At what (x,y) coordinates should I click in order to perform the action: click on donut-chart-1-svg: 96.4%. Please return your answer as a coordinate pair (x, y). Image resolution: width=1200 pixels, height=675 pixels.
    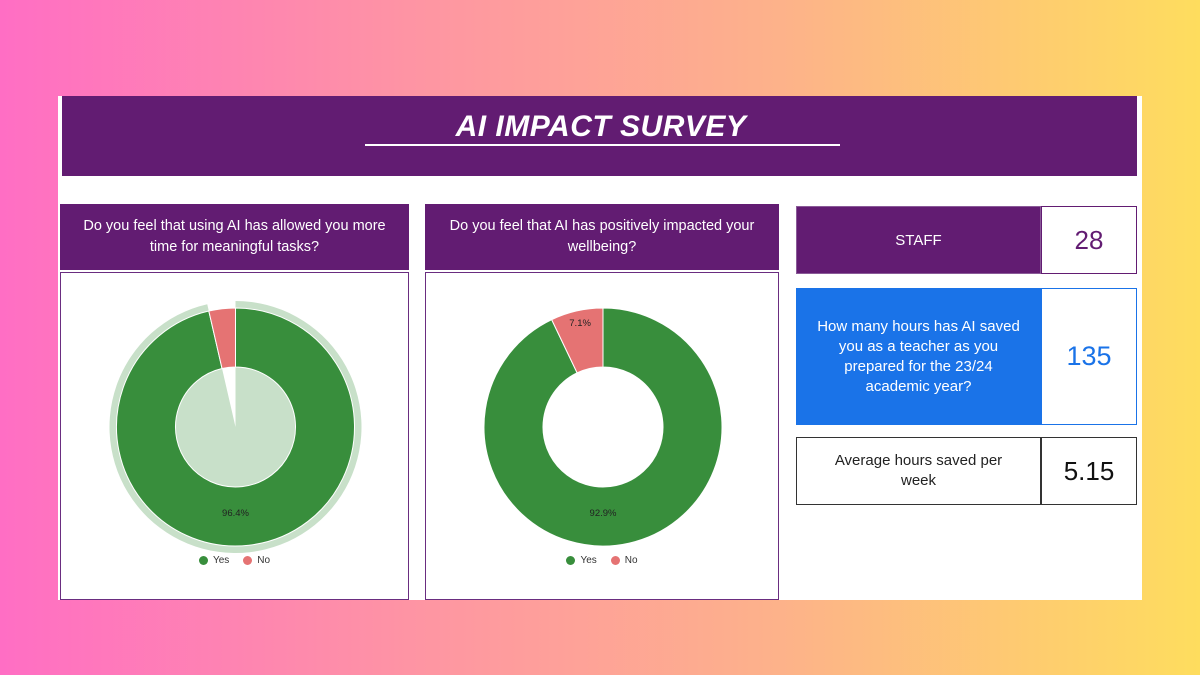
    Looking at the image, I should click on (235, 427).